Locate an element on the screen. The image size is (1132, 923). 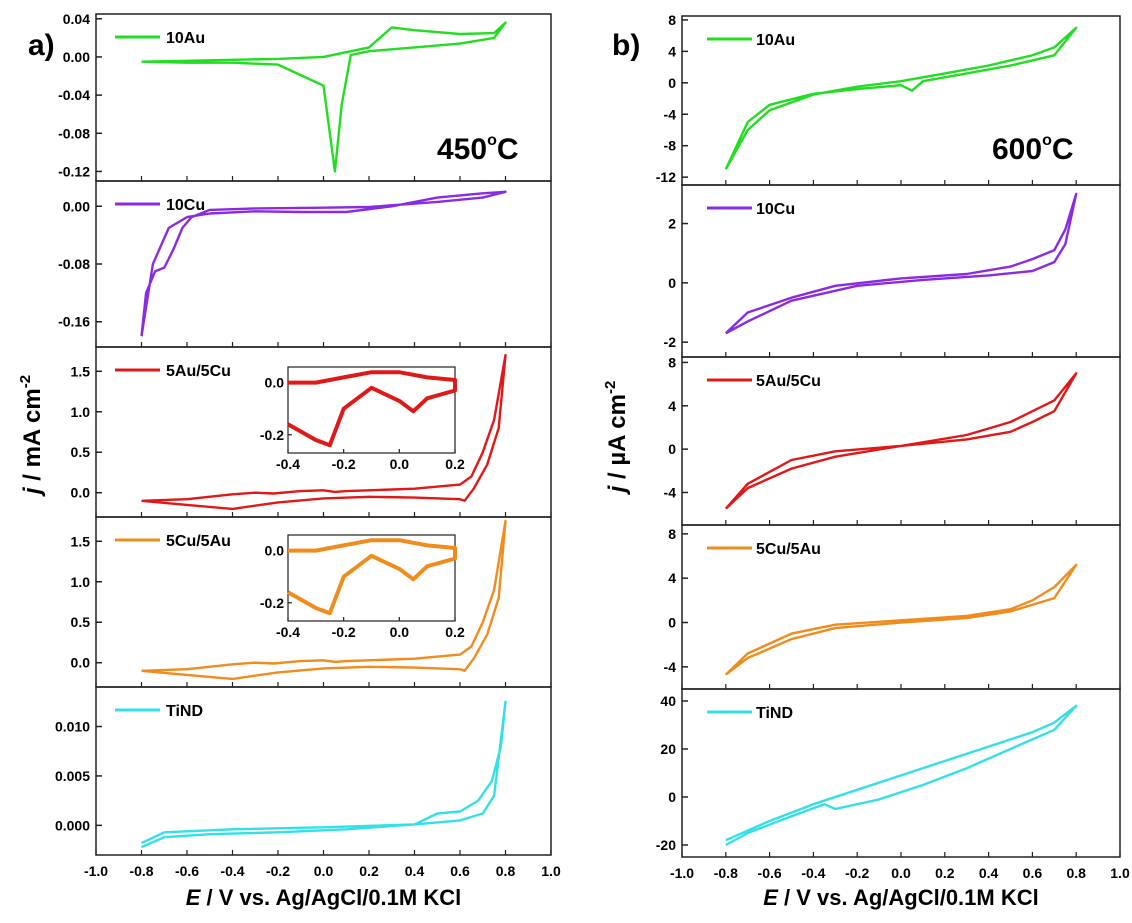
inset-series-line is located at coordinates (372, 409).